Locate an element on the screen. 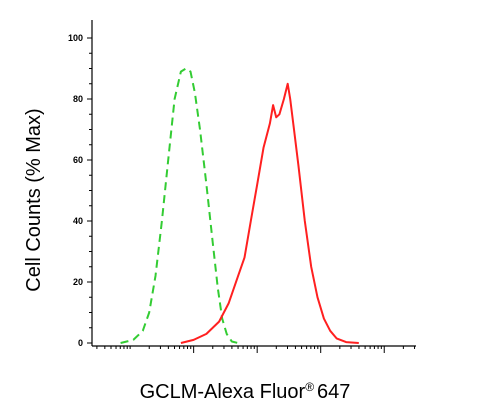  y-tick-label: 80 is located at coordinates (78, 99).